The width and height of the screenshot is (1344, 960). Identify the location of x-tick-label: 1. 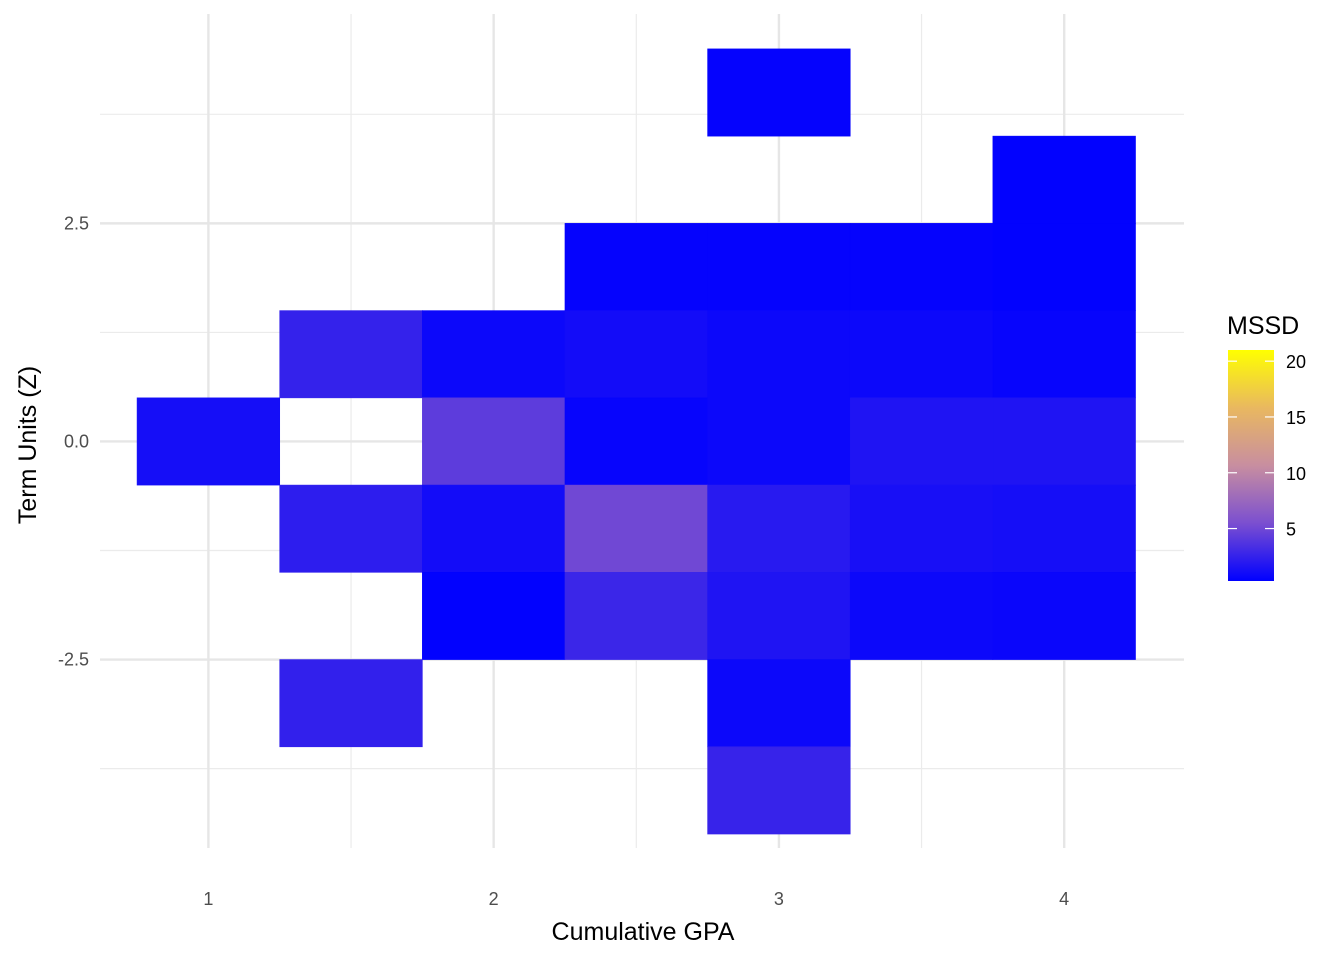
(208, 899).